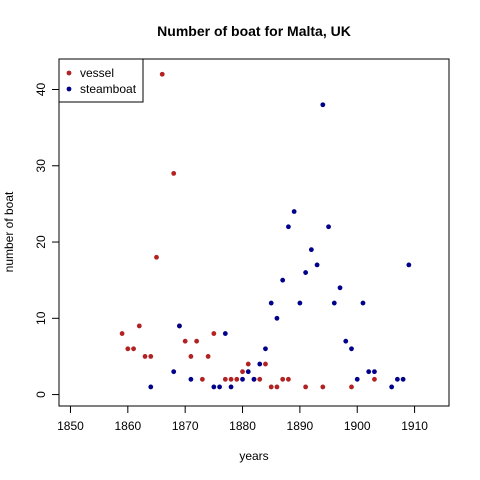  I want to click on y-tick-label-0: 0, so click(41, 394).